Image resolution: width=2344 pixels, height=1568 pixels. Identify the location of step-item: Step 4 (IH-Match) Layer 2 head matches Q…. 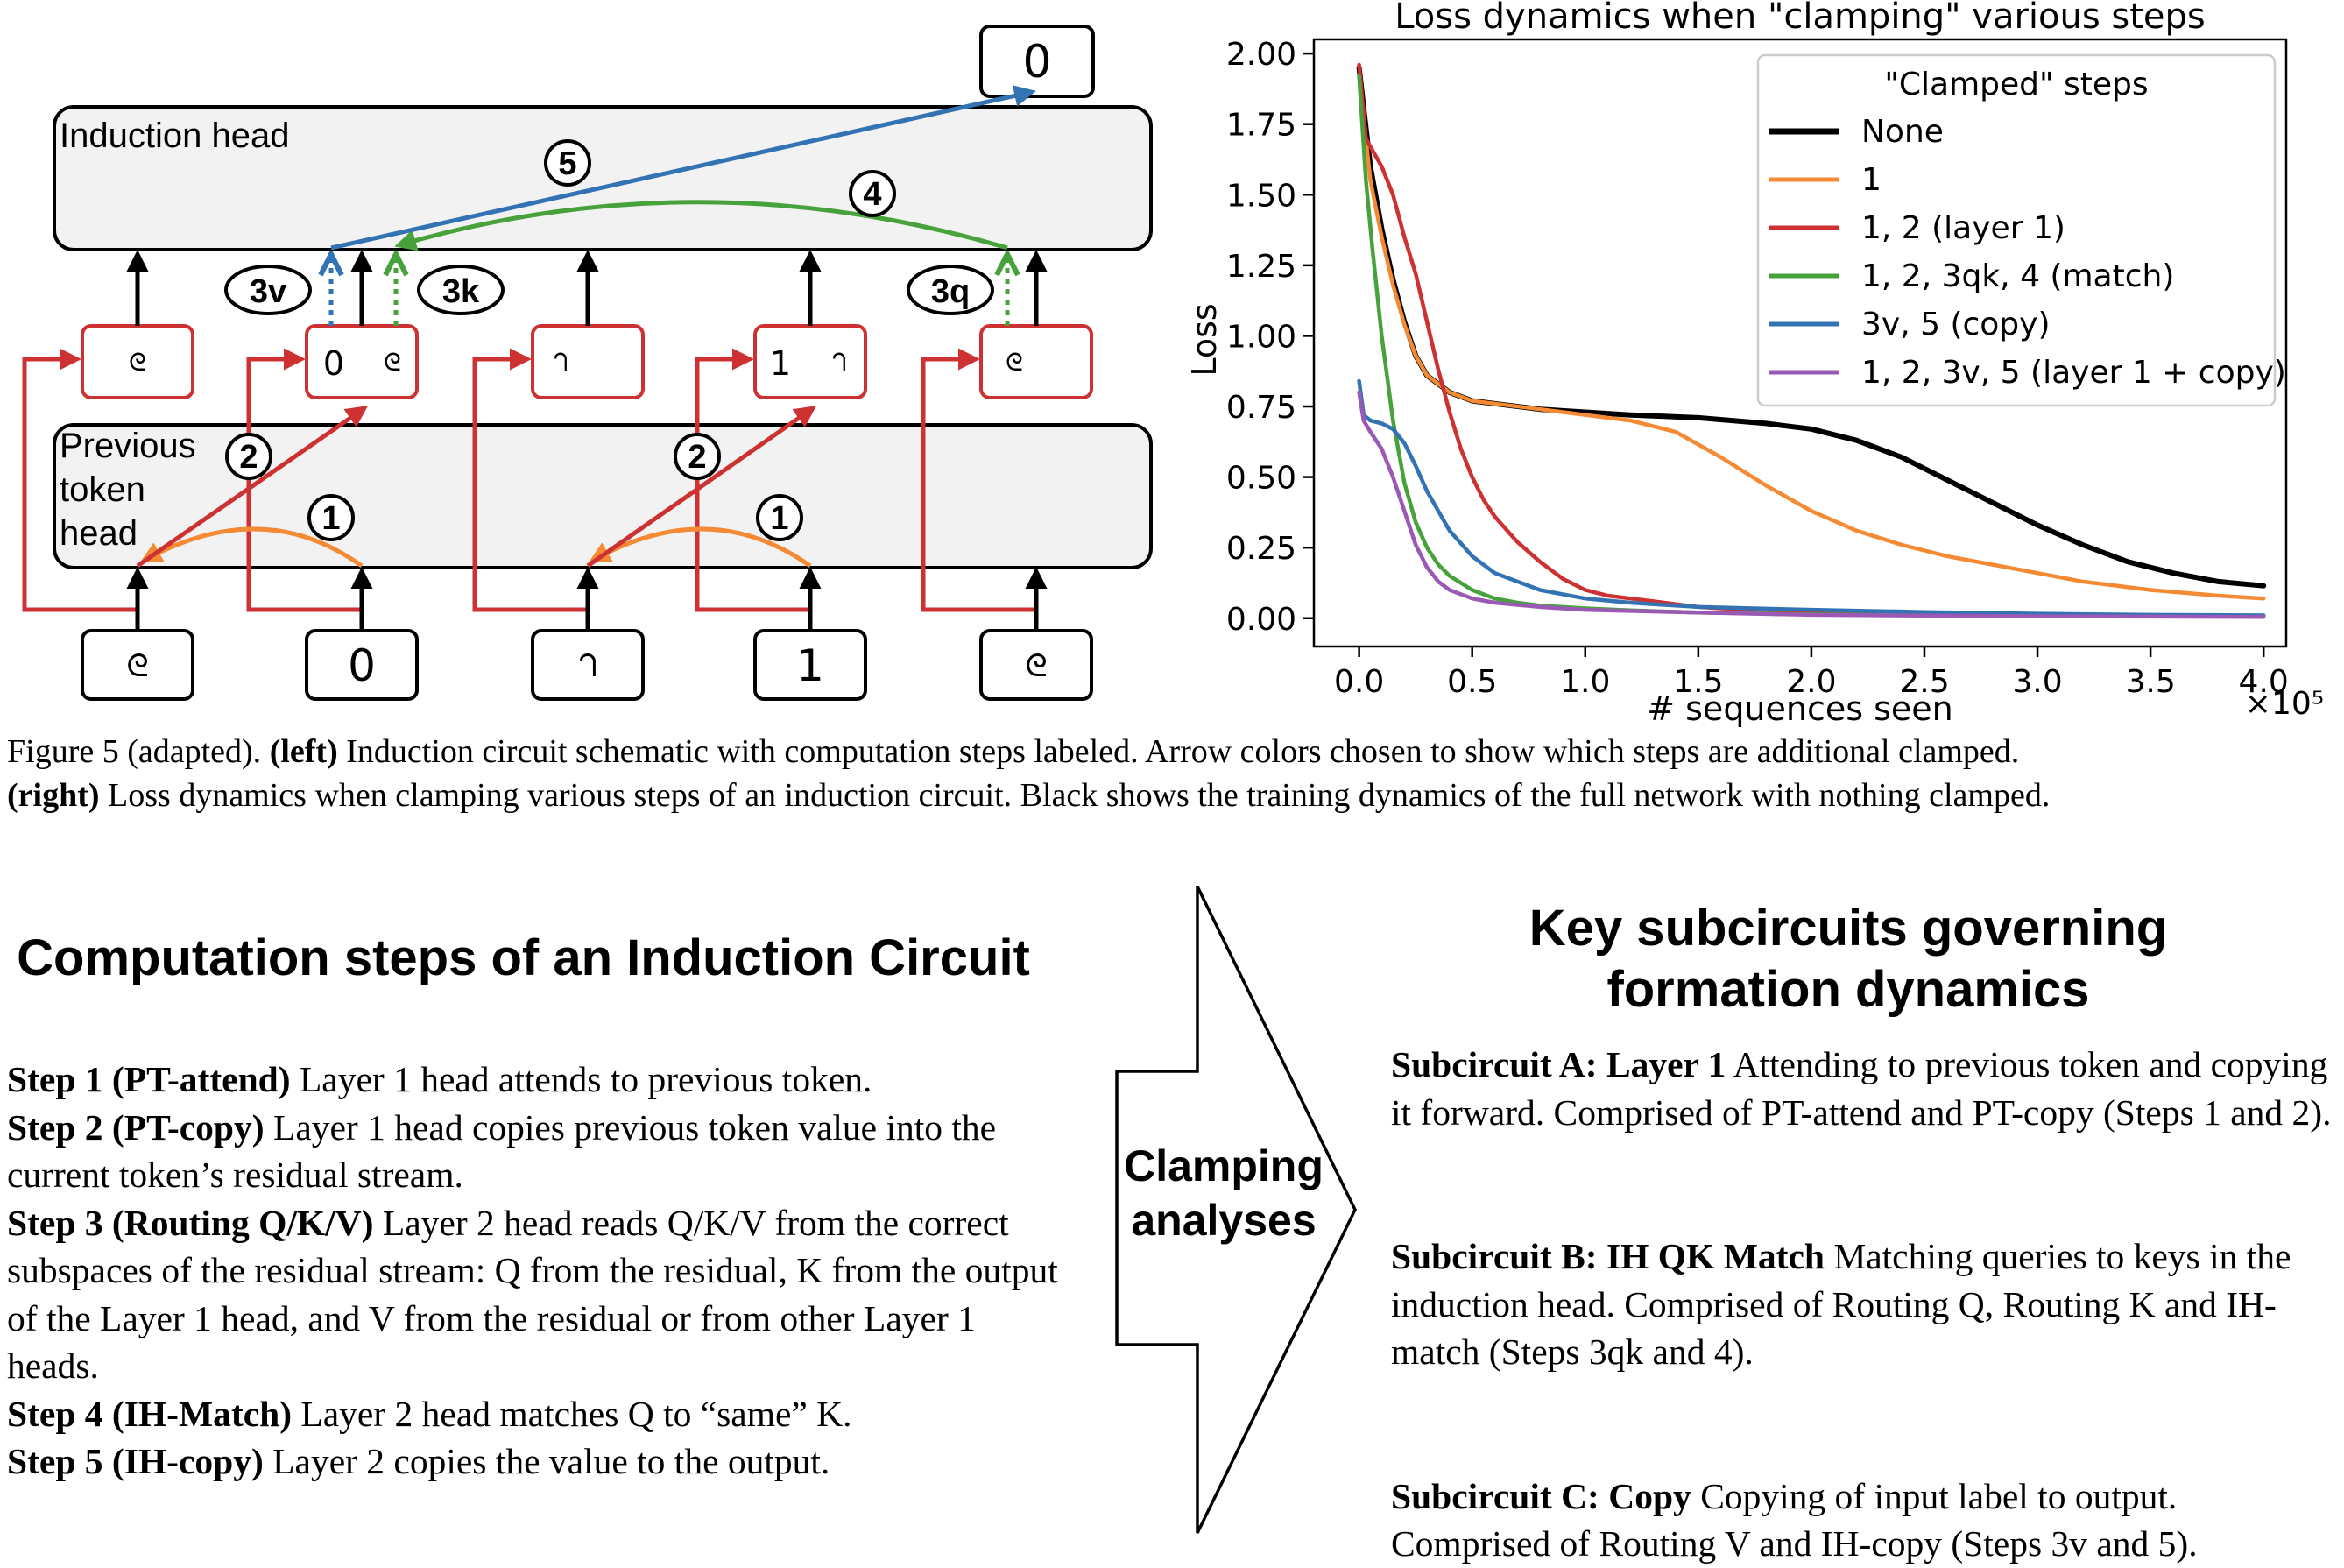
(542, 1414).